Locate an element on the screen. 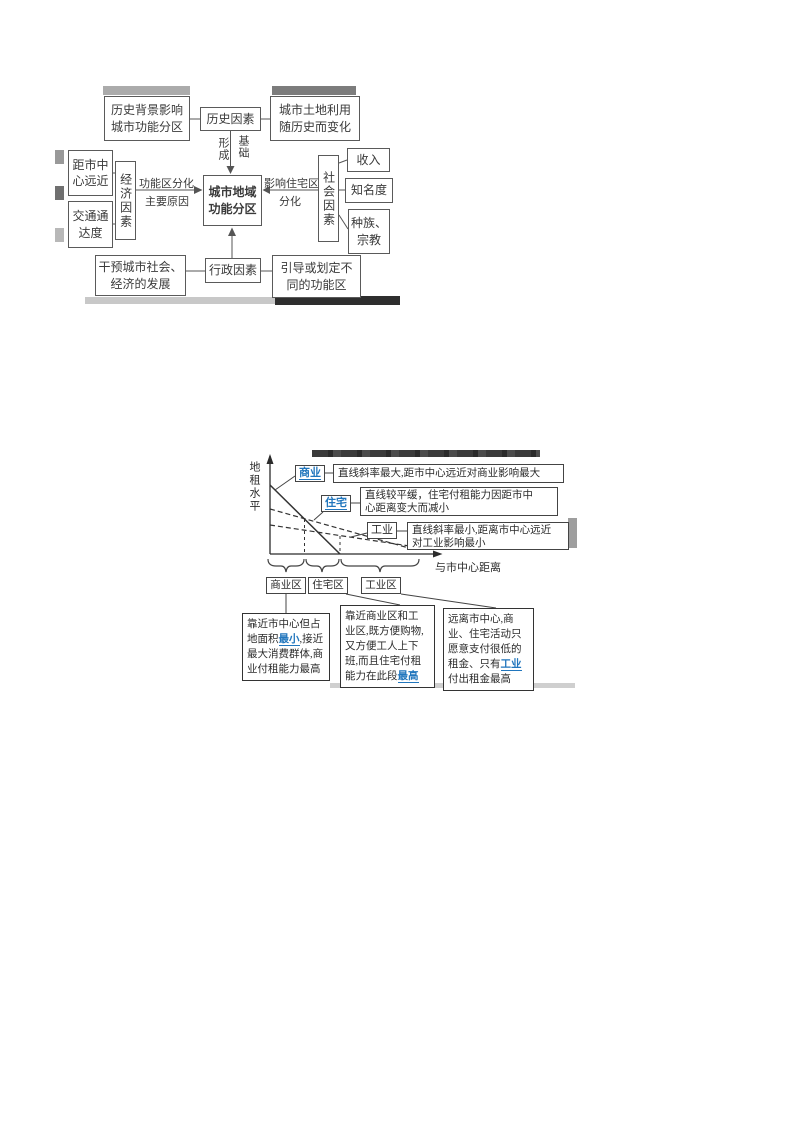 Image resolution: width=800 pixels, height=1132 pixels. zone-residential: 住宅区 is located at coordinates (328, 585).